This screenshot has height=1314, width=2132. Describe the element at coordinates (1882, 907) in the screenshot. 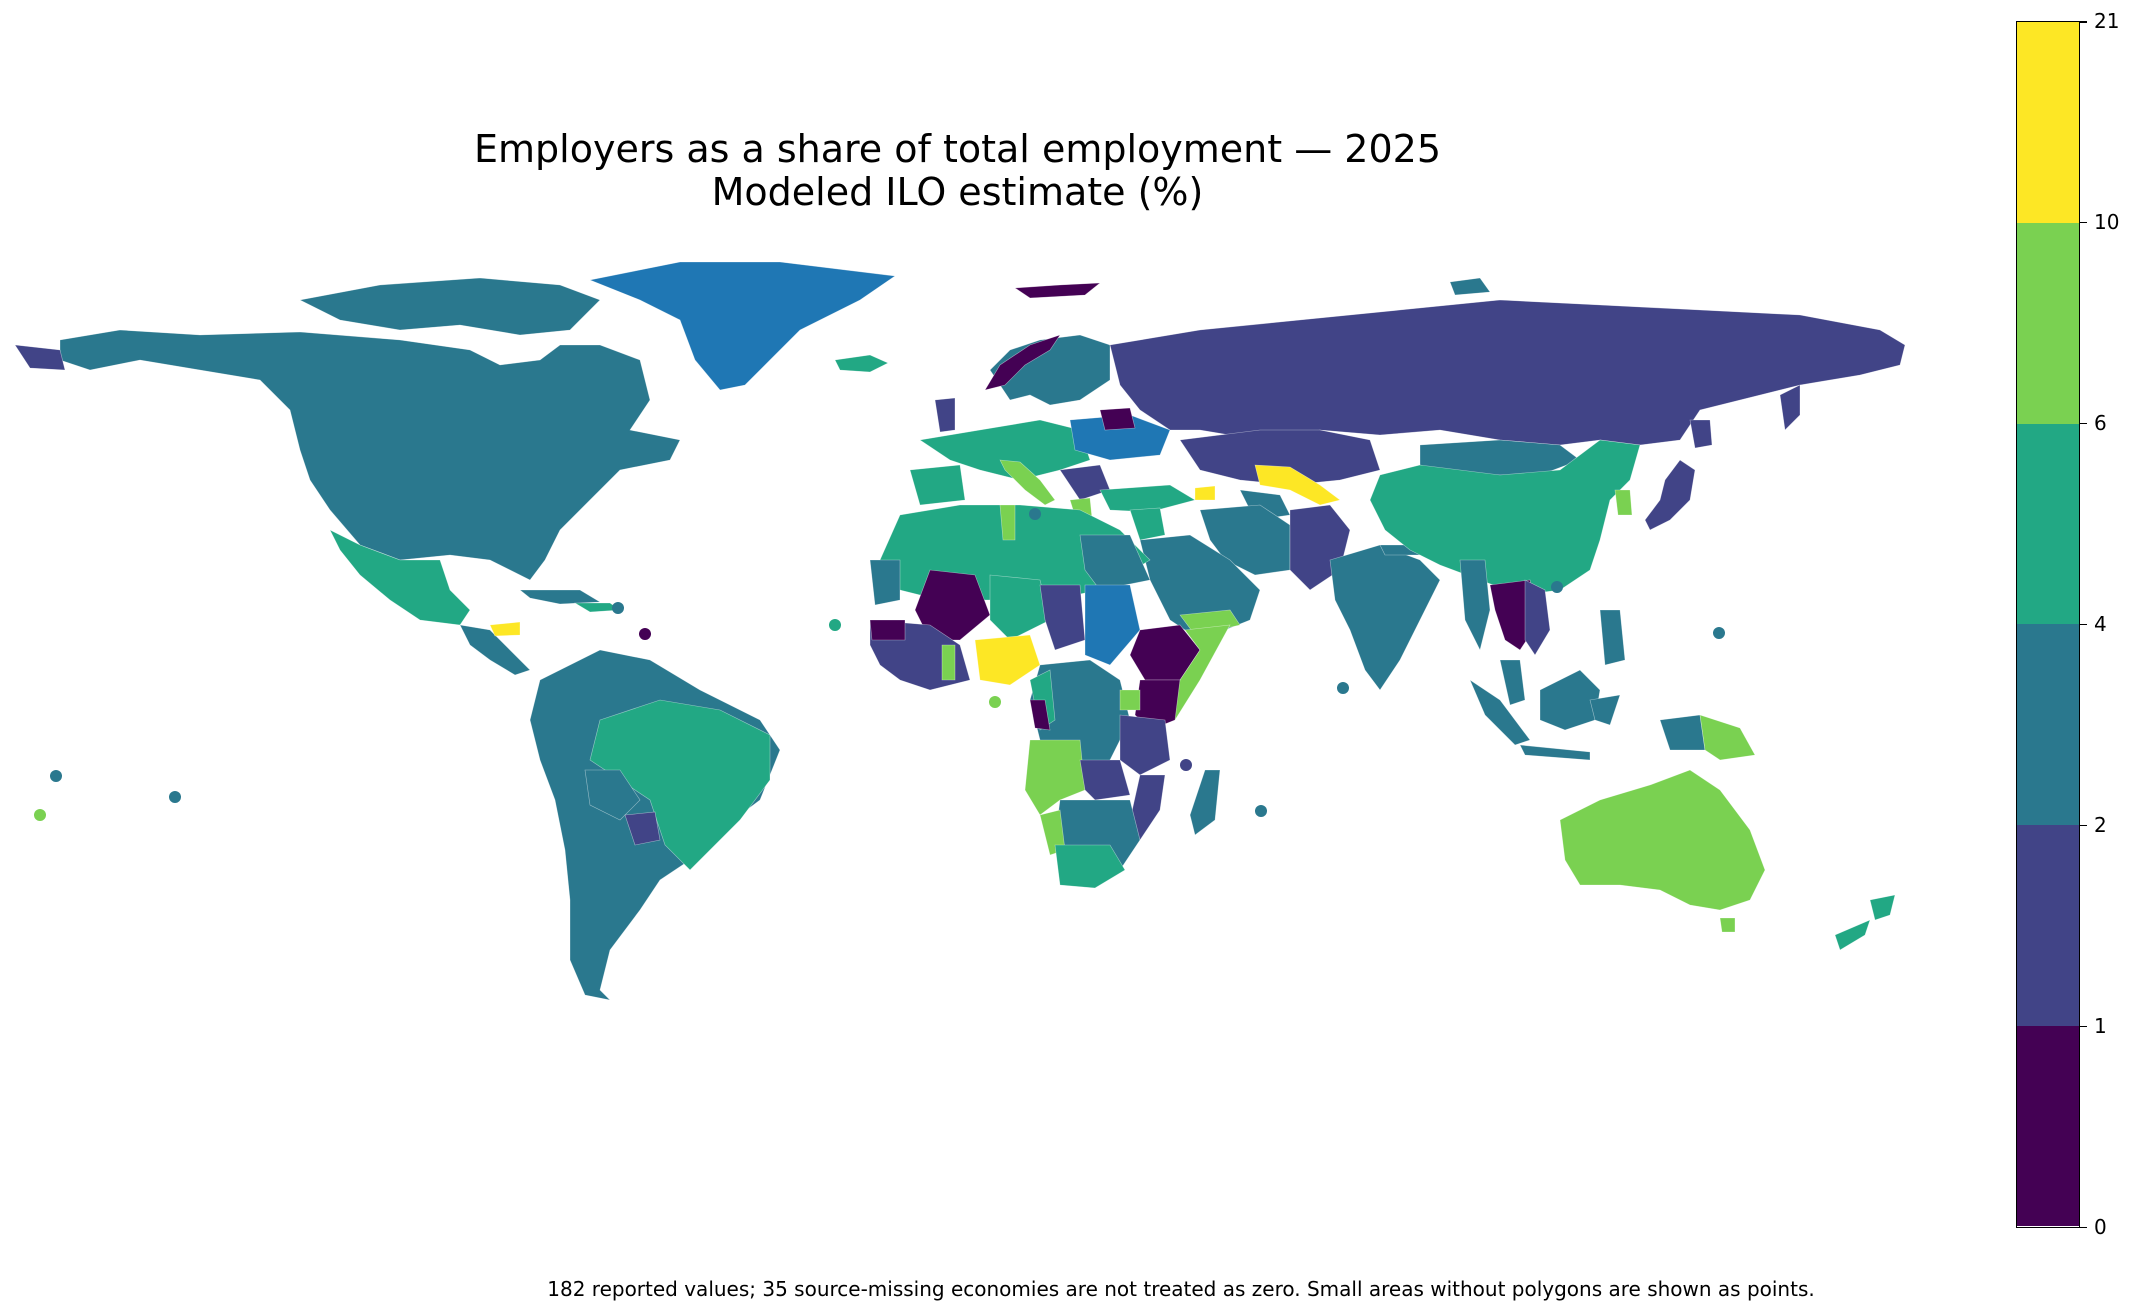

I see `region-new-zealand-north` at that location.